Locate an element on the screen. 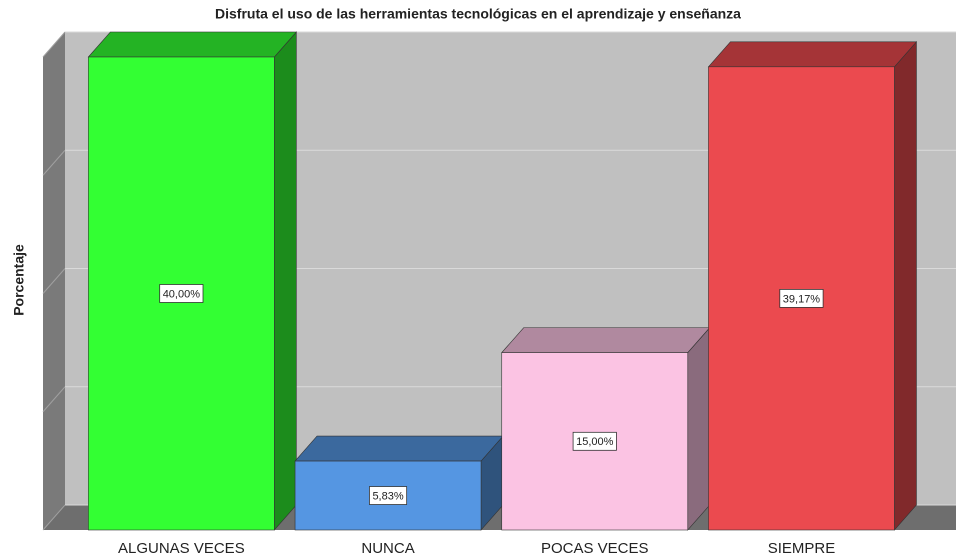 Image resolution: width=956 pixels, height=560 pixels. value-label: 5,83% is located at coordinates (387, 496).